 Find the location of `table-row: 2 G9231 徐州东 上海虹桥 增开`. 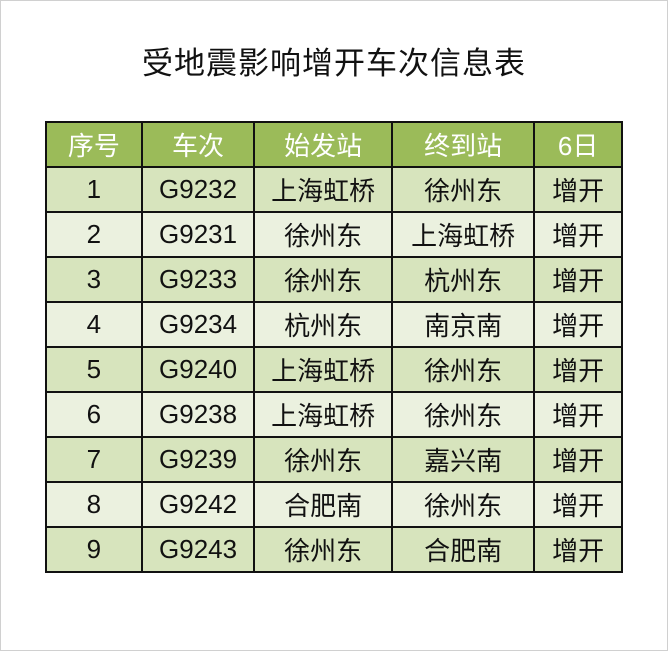

table-row: 2 G9231 徐州东 上海虹桥 增开 is located at coordinates (334, 234).